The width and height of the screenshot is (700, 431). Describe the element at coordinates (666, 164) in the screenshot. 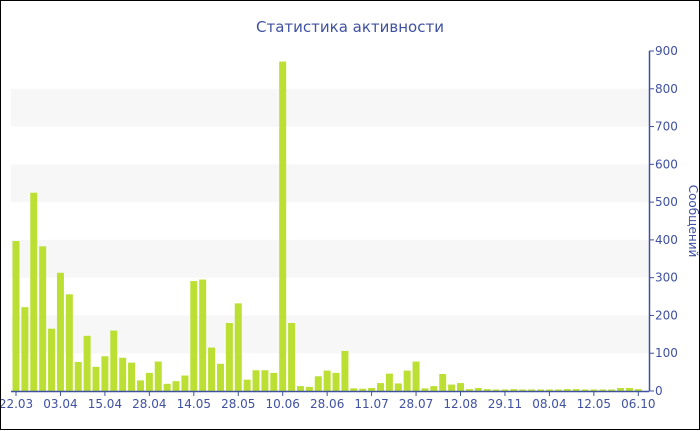

I see `y-tick-label: 600` at that location.